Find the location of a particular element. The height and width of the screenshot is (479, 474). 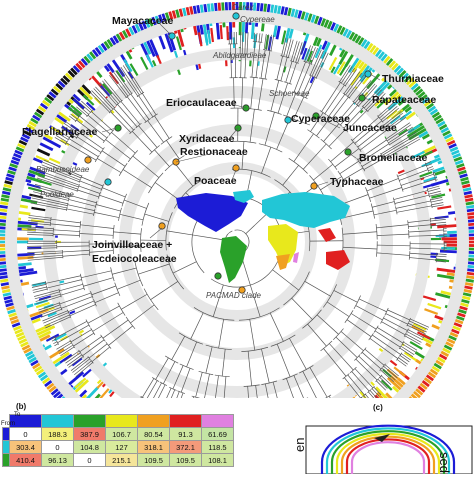

label-eriocaulaceae: Eriocaulaceae is located at coordinates (201, 103).